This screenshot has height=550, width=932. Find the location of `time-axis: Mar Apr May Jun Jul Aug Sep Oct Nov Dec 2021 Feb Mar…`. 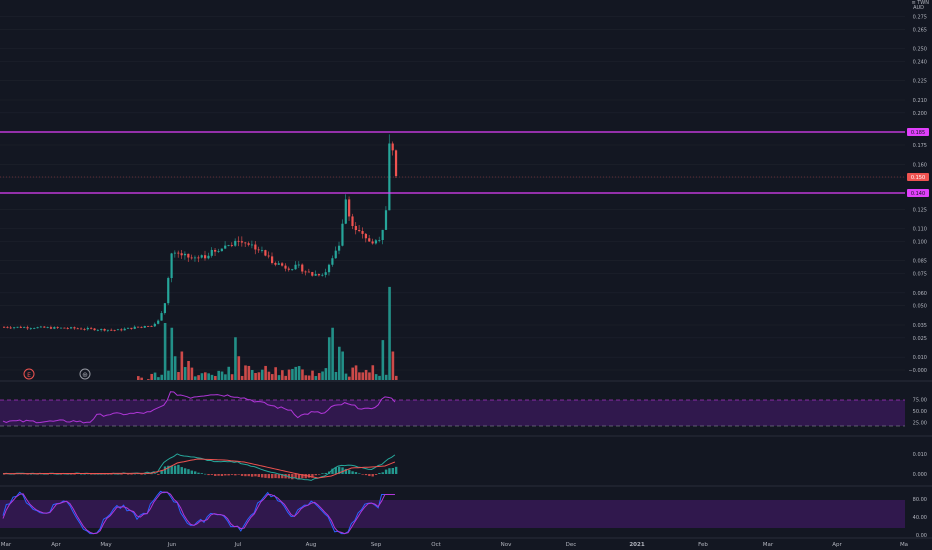

time-axis: Mar Apr May Jun Jul Aug Sep Oct Nov Dec 2021 Feb Mar… is located at coordinates (466, 542).